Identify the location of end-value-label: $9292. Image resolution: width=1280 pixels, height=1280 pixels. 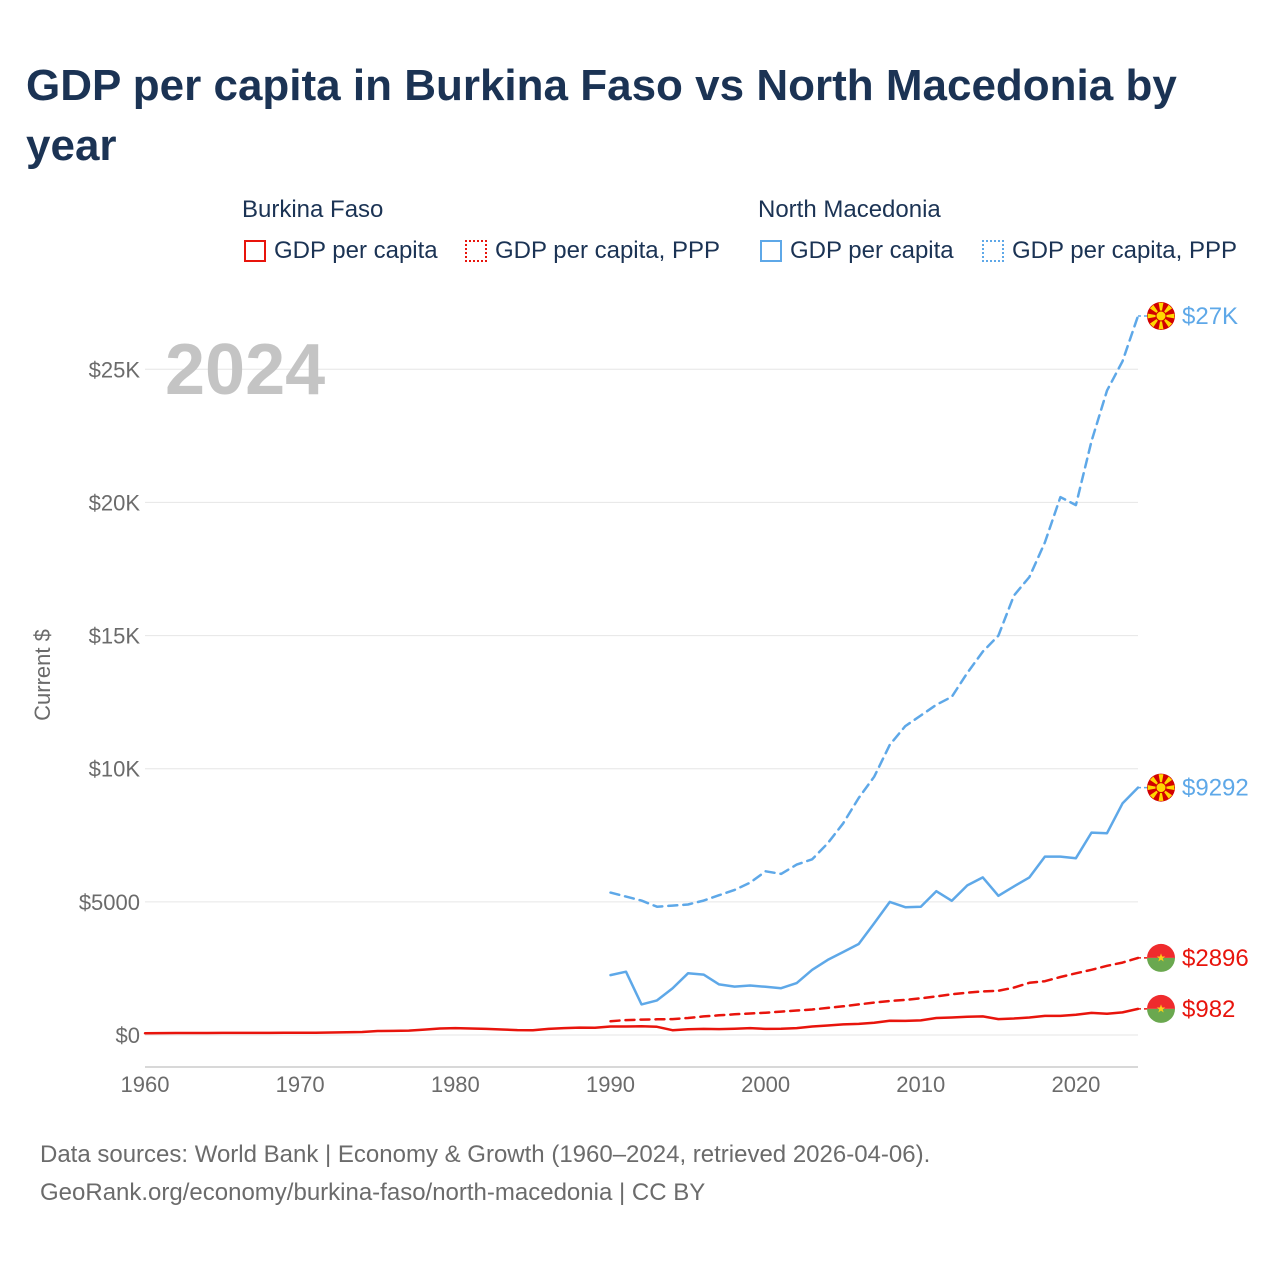
(1215, 788).